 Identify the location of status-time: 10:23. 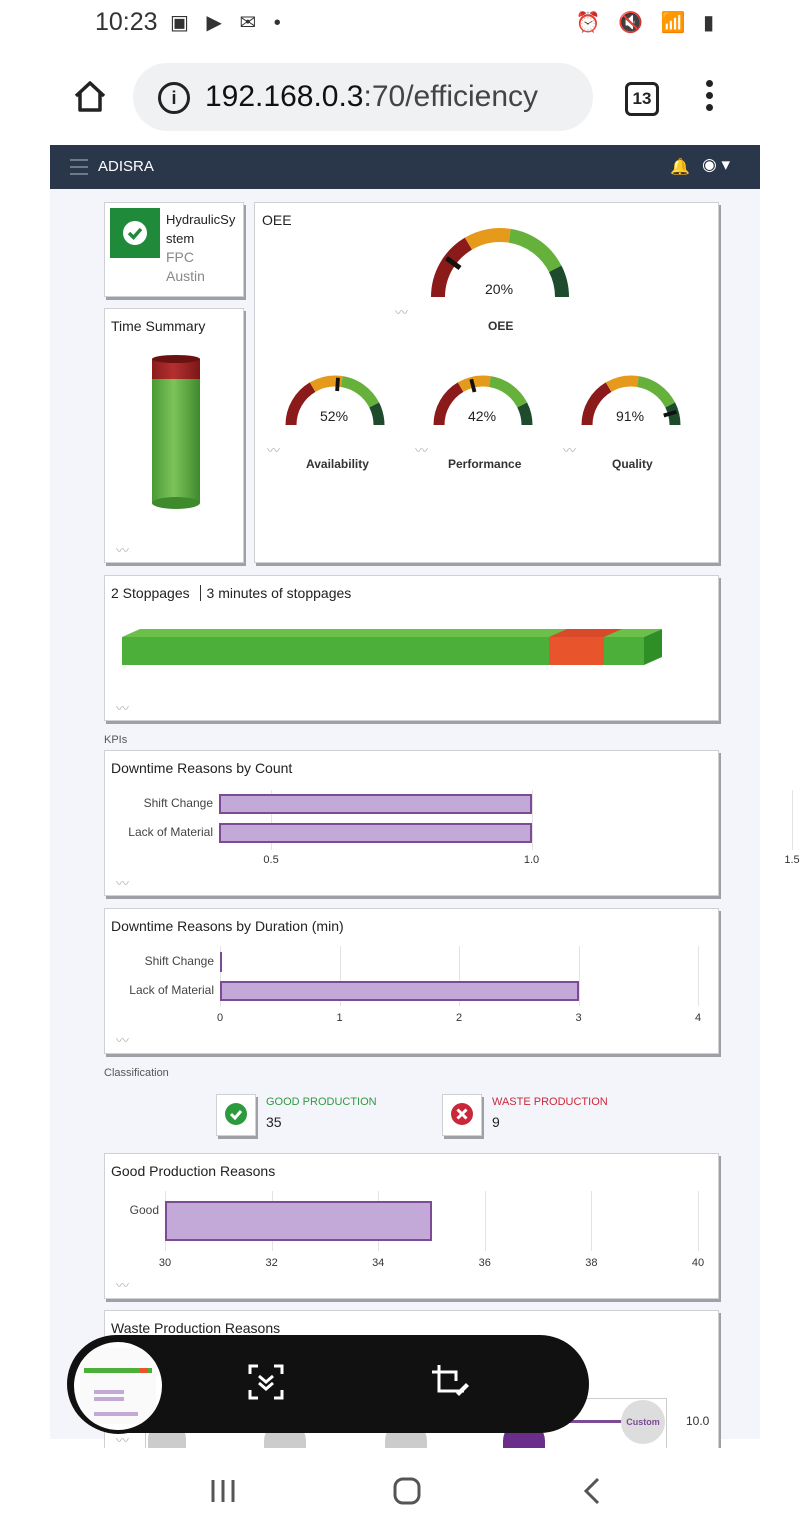
(126, 22).